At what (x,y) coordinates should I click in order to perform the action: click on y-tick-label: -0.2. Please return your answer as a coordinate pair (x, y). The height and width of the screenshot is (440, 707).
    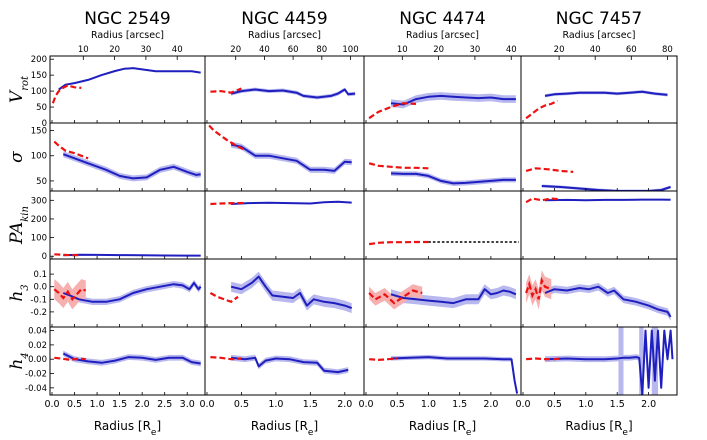
    Looking at the image, I should click on (38, 313).